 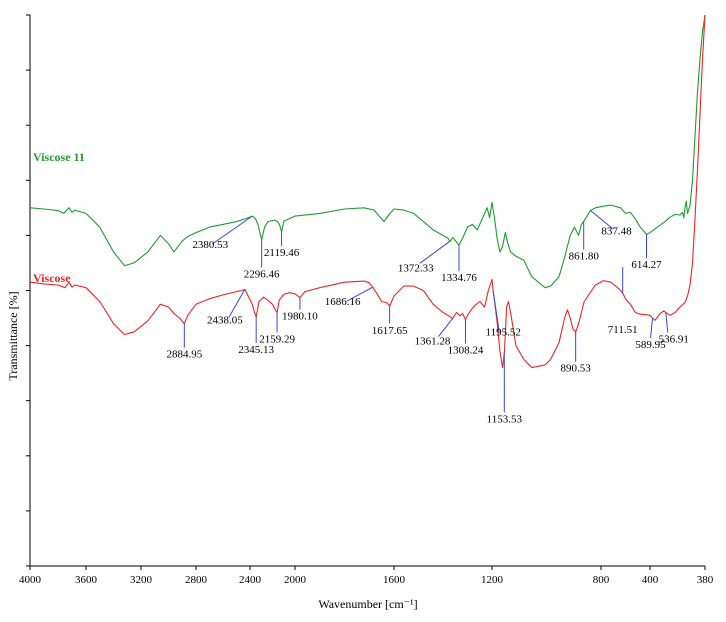 I want to click on peak-label-711-51: 711.51, so click(x=623, y=330).